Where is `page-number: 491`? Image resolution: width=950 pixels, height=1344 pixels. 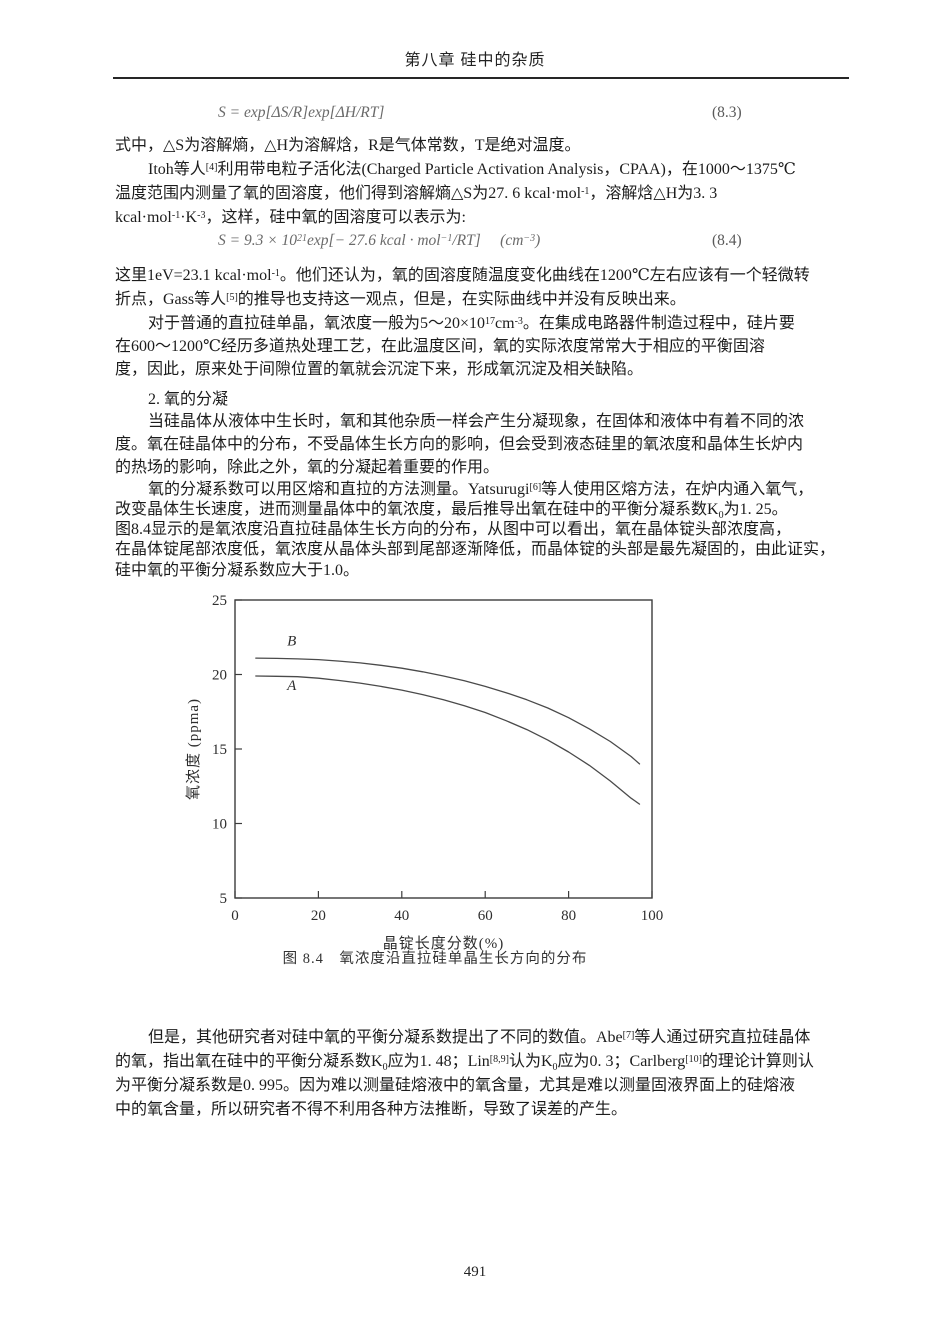
page-number: 491 is located at coordinates (475, 1272).